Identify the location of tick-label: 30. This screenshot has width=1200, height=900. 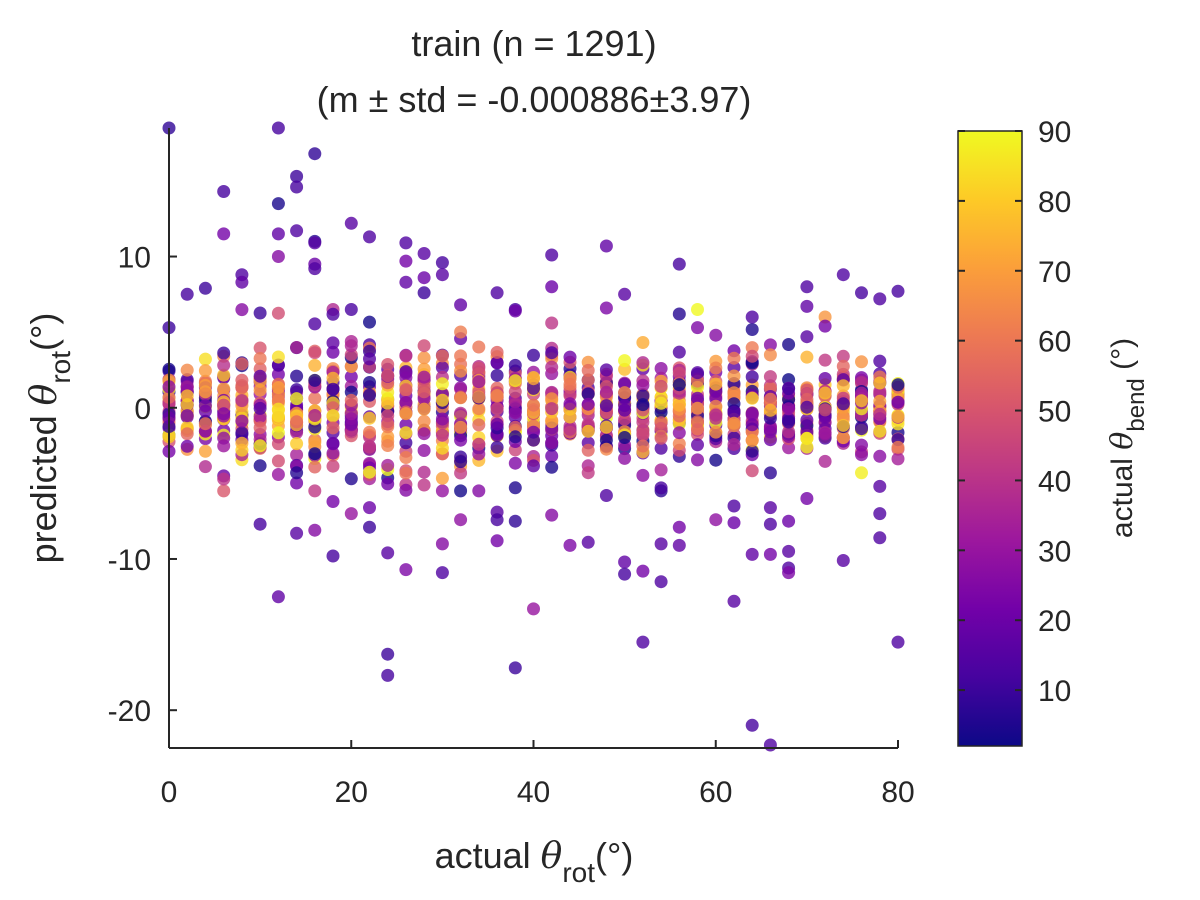
(1054, 551).